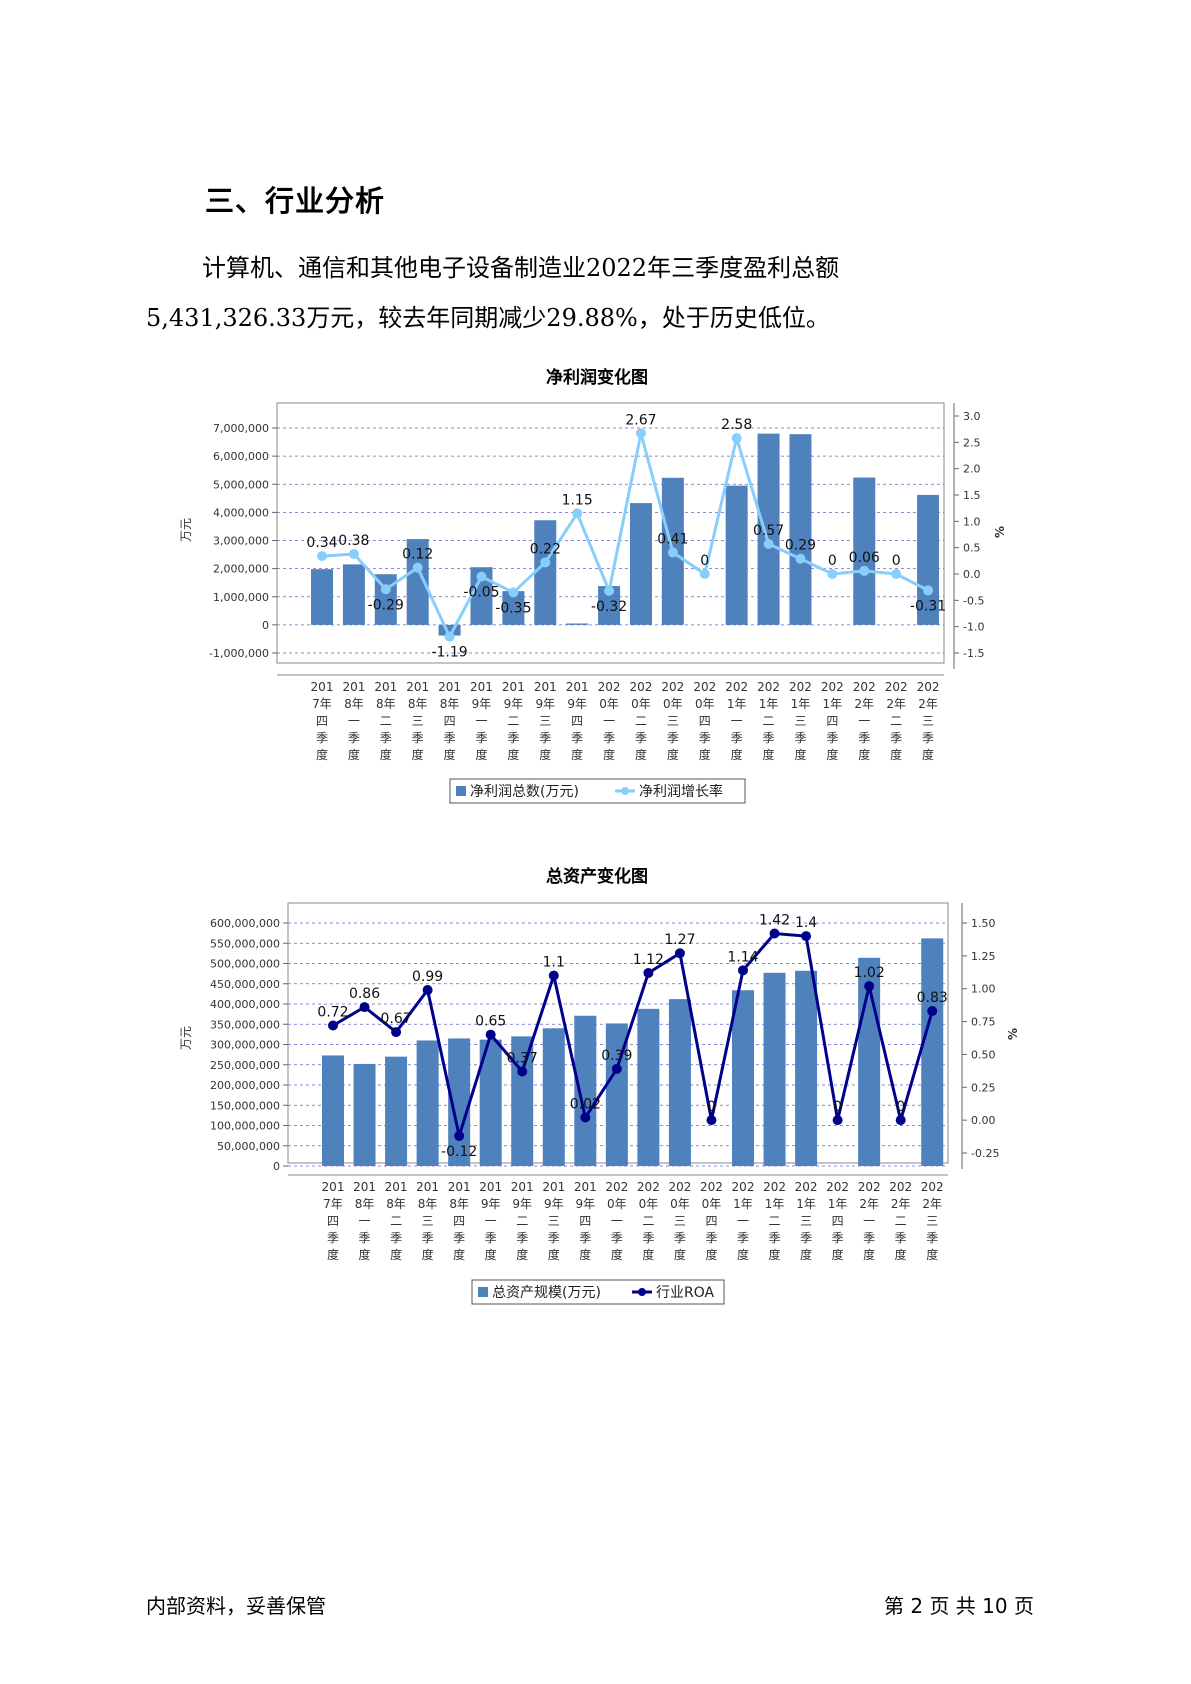 Image resolution: width=1191 pixels, height=1684 pixels. What do you see at coordinates (245, 1065) in the screenshot?
I see `y-tick-label: 250,000,000` at bounding box center [245, 1065].